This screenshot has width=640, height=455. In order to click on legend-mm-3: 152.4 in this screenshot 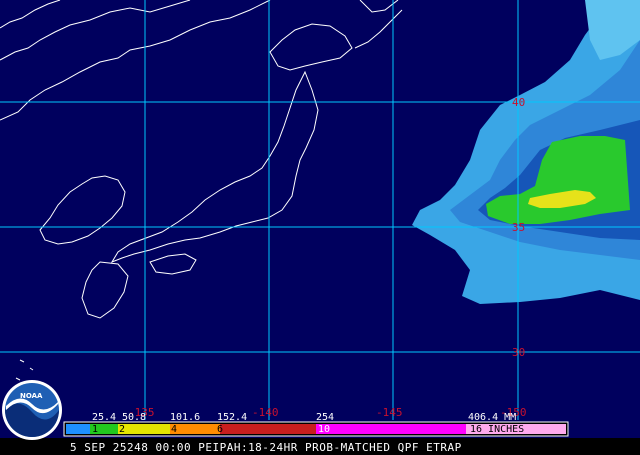, I will do `click(232, 417)`.